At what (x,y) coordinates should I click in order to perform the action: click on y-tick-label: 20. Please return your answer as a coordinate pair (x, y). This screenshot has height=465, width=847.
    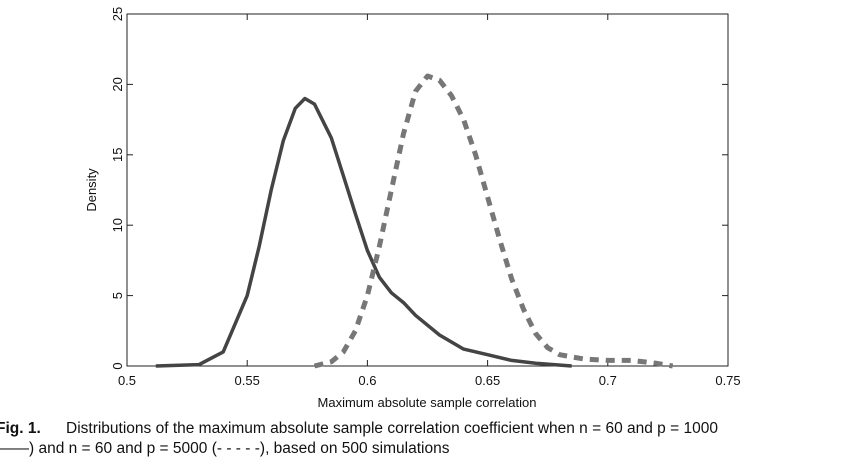
    Looking at the image, I should click on (117, 84).